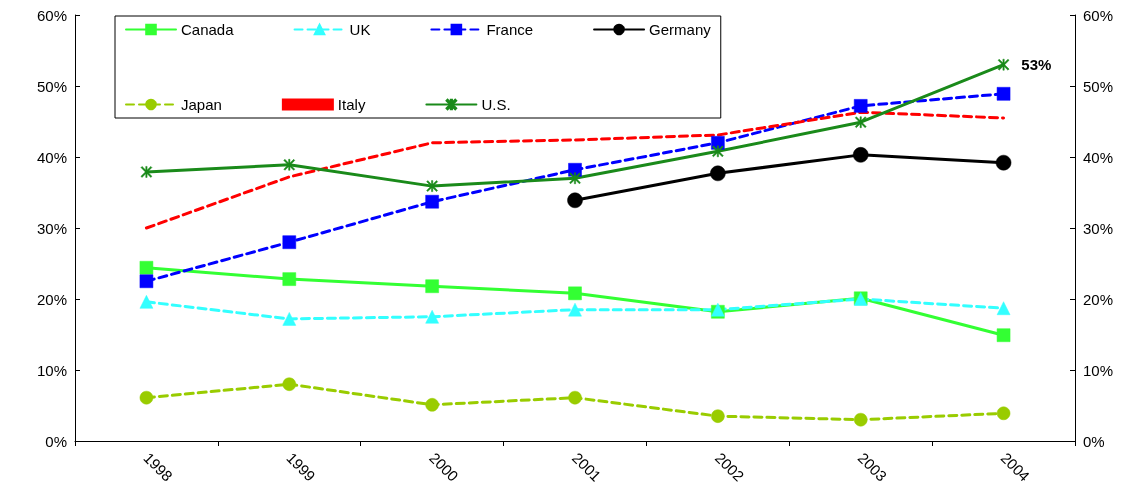 The height and width of the screenshot is (493, 1148). What do you see at coordinates (56, 441) in the screenshot?
I see `y-tick-label: 0%` at bounding box center [56, 441].